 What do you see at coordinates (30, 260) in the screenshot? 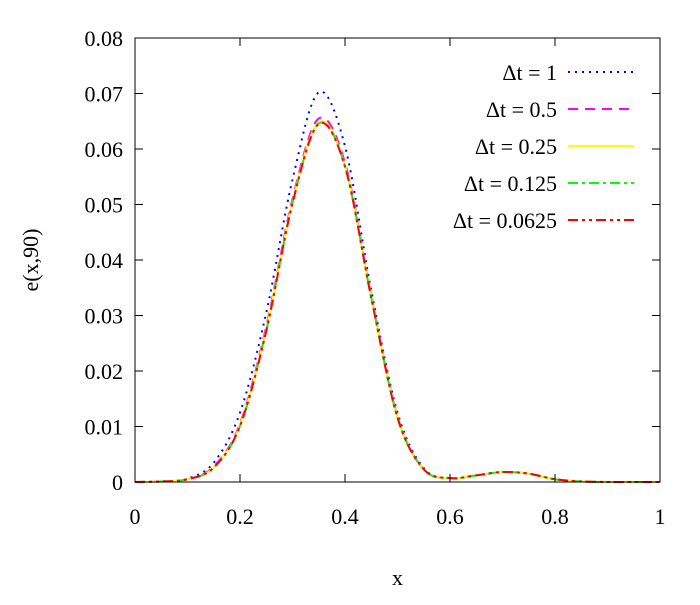
I see `y-axis-label: e(x,90)` at bounding box center [30, 260].